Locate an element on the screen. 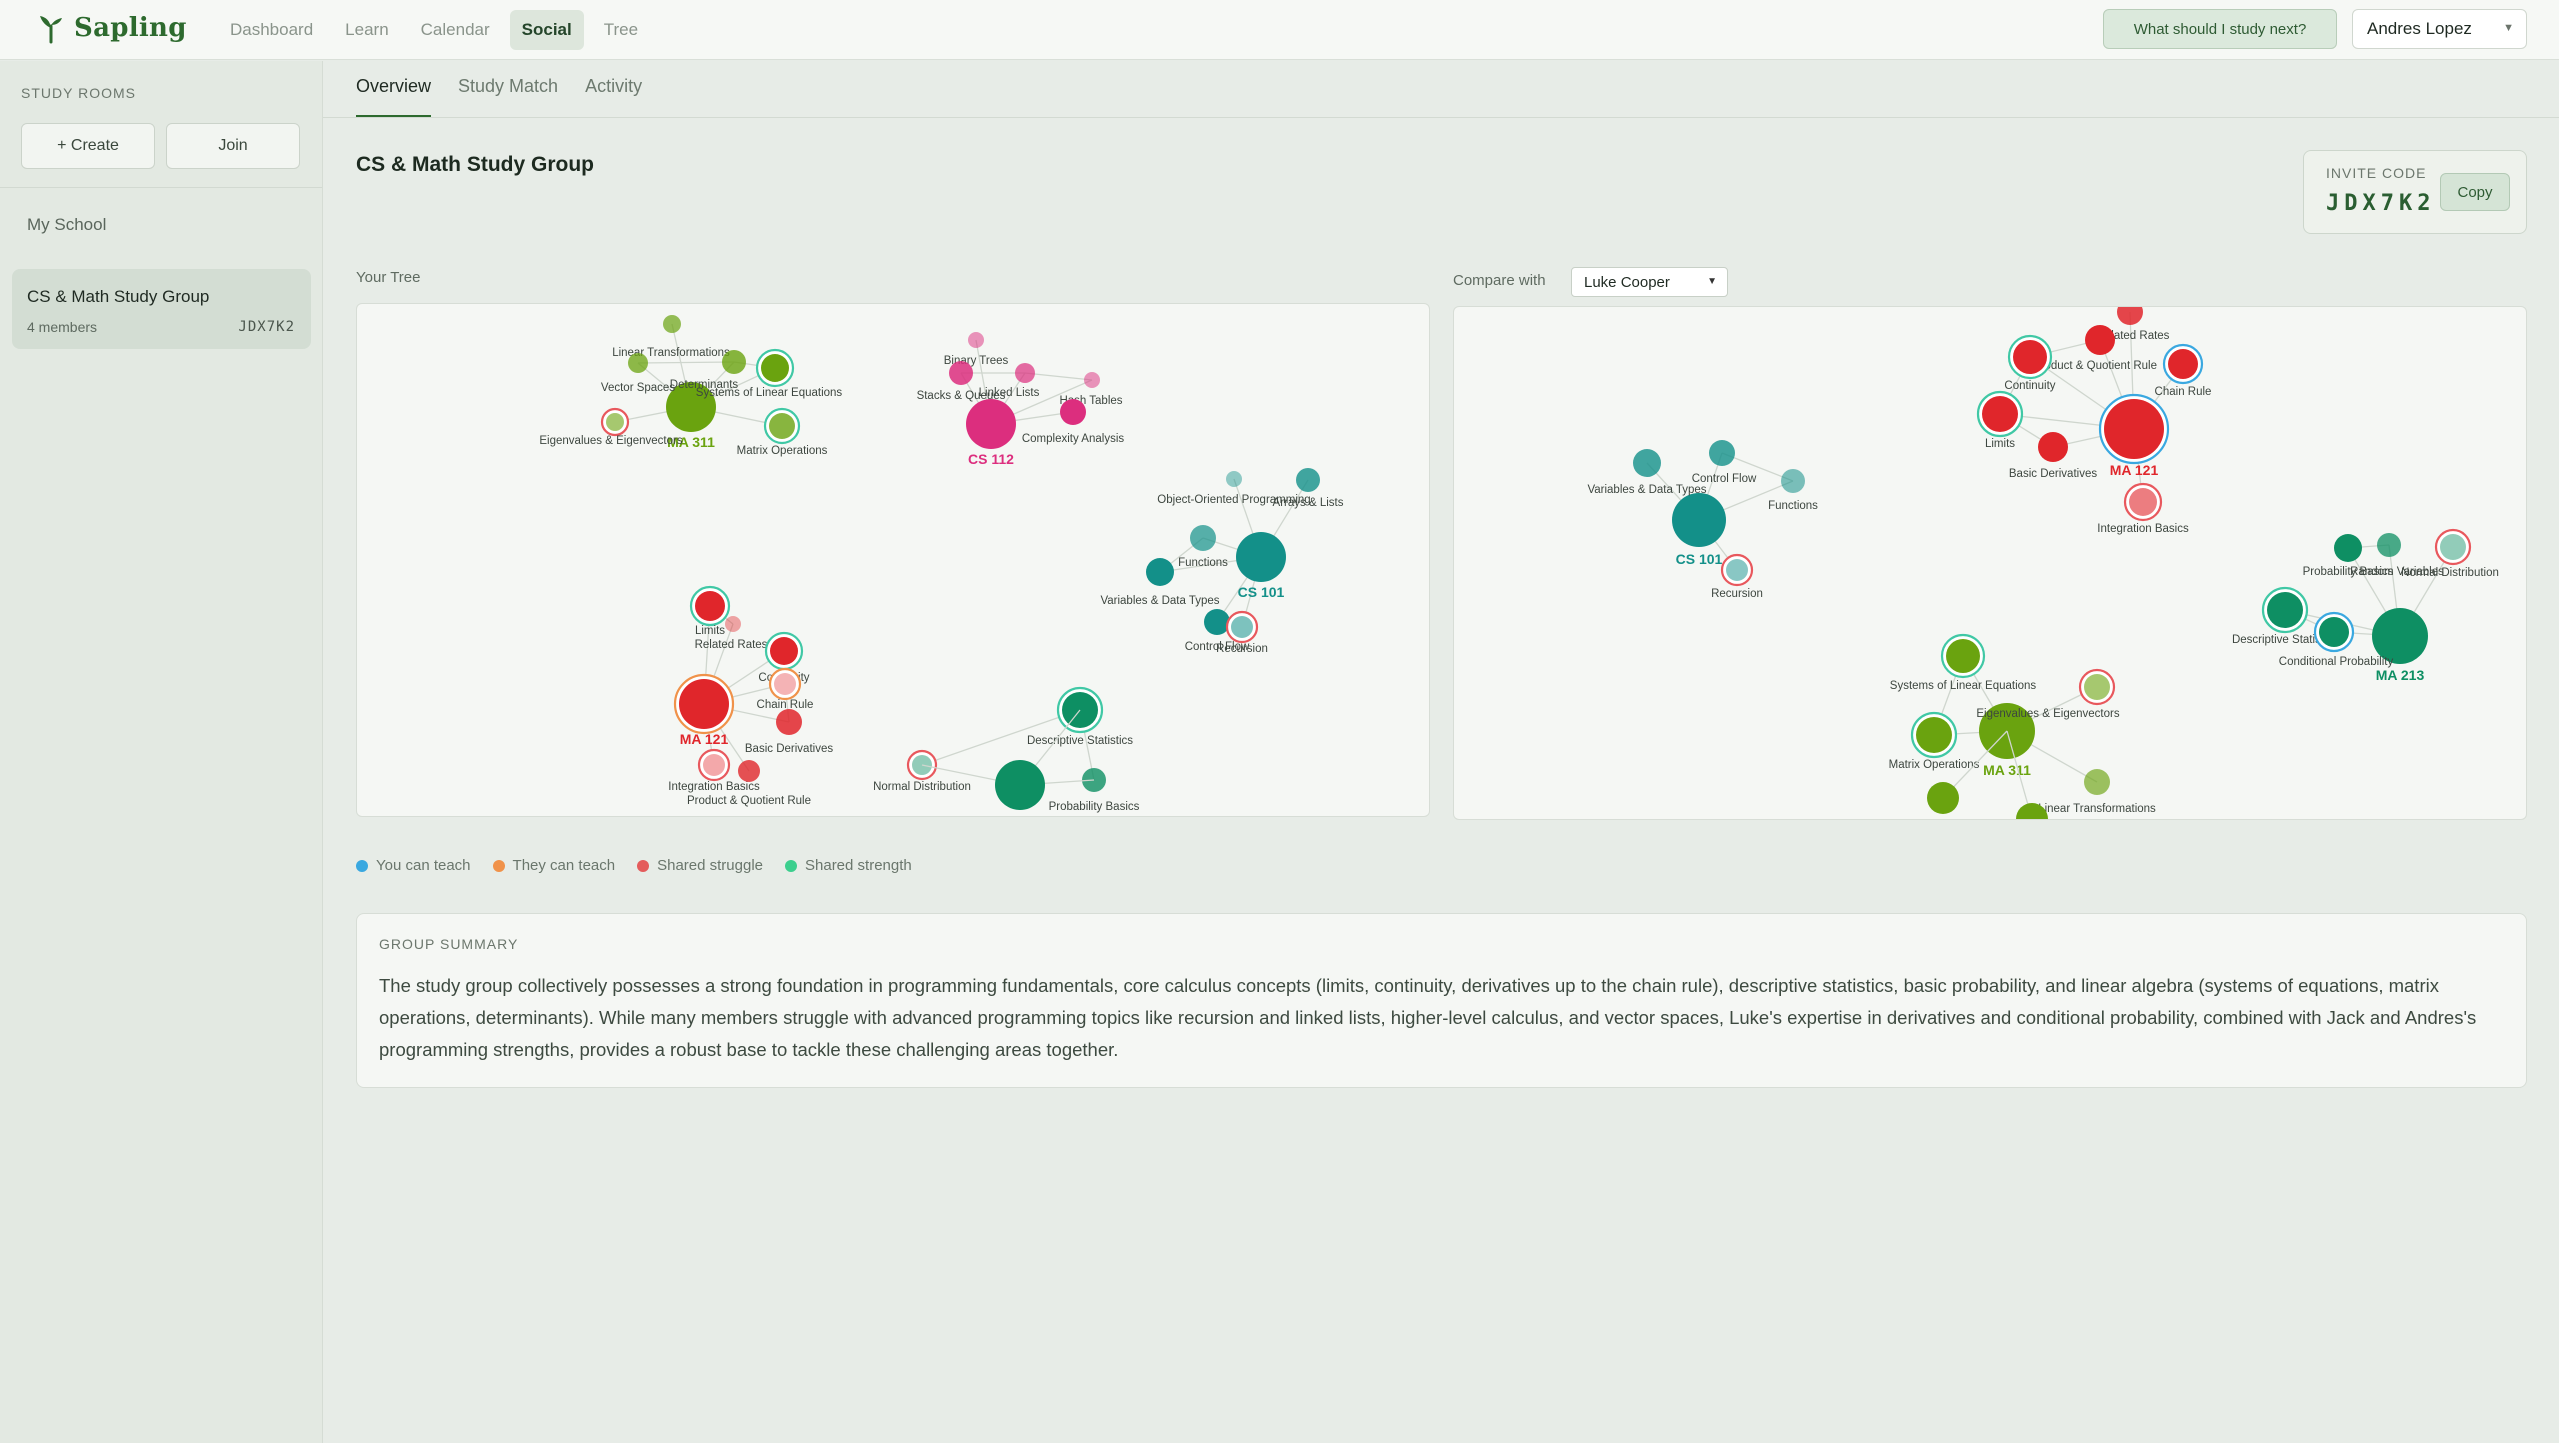 Image resolution: width=2559 pixels, height=1443 pixels. node-label: Eigenvalues & Eigenvectors is located at coordinates (610, 441).